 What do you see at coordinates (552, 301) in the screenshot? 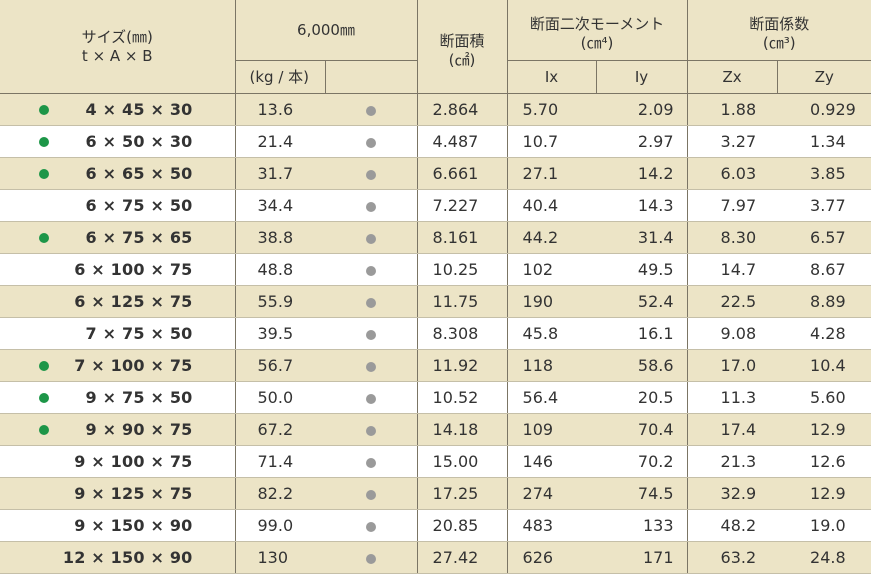
I see `ix-value: 190` at bounding box center [552, 301].